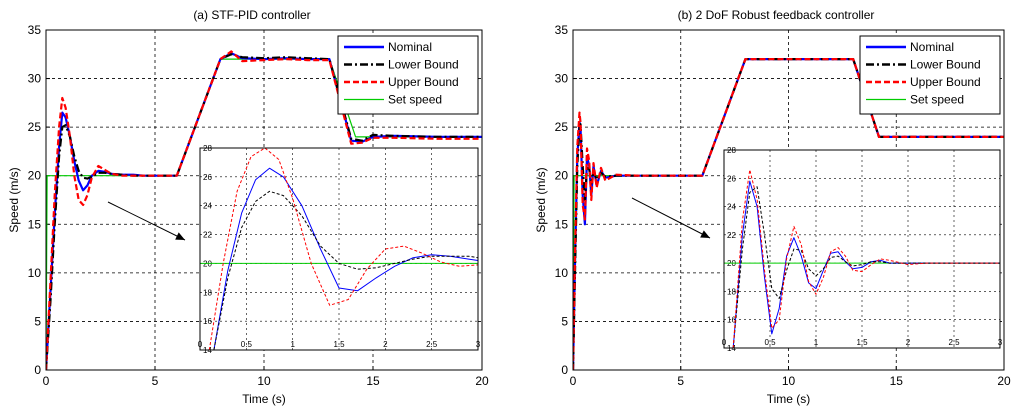  I want to click on inset-series-line-nominal, so click(345, 258).